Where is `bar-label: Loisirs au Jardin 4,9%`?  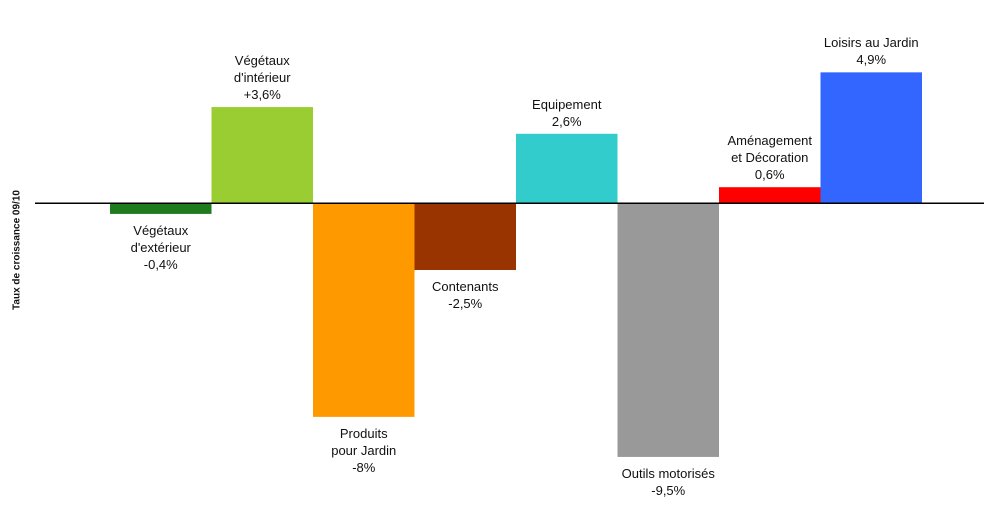
bar-label: Loisirs au Jardin 4,9% is located at coordinates (871, 51).